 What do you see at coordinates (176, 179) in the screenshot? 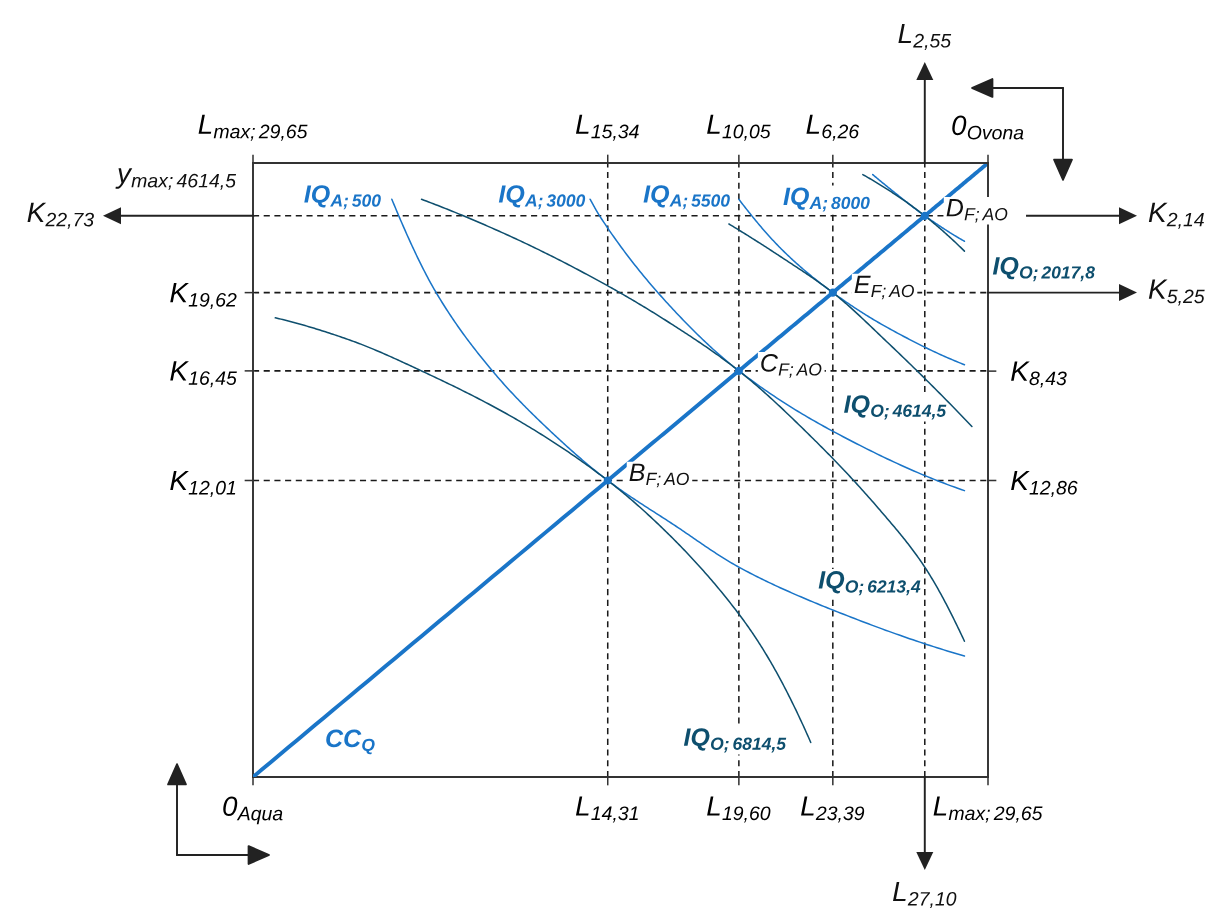
I see `y-axis-title: y$_{max;4614,5}$` at bounding box center [176, 179].